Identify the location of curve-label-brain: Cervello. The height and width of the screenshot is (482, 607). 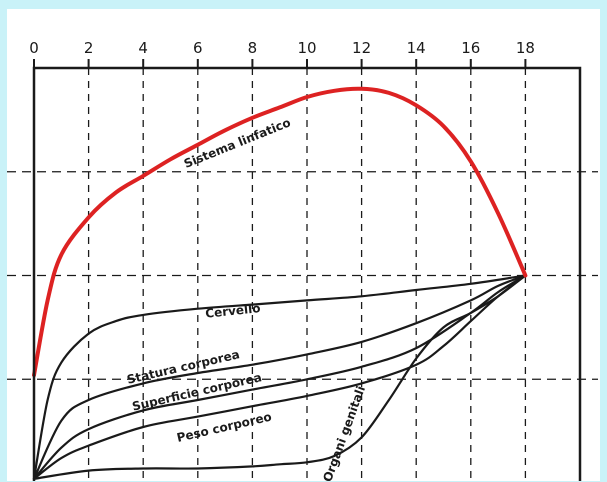
(233, 311).